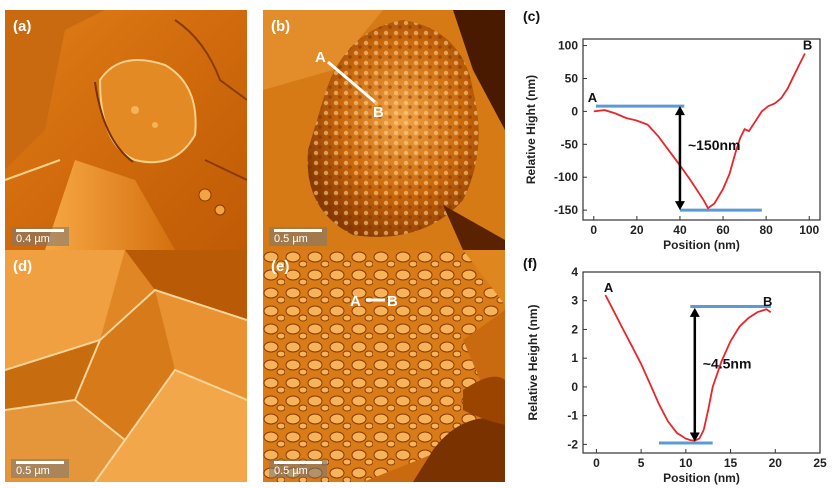 This screenshot has height=488, width=835. What do you see at coordinates (291, 471) in the screenshot?
I see `scale-bar-e-text: 0.5 µm` at bounding box center [291, 471].